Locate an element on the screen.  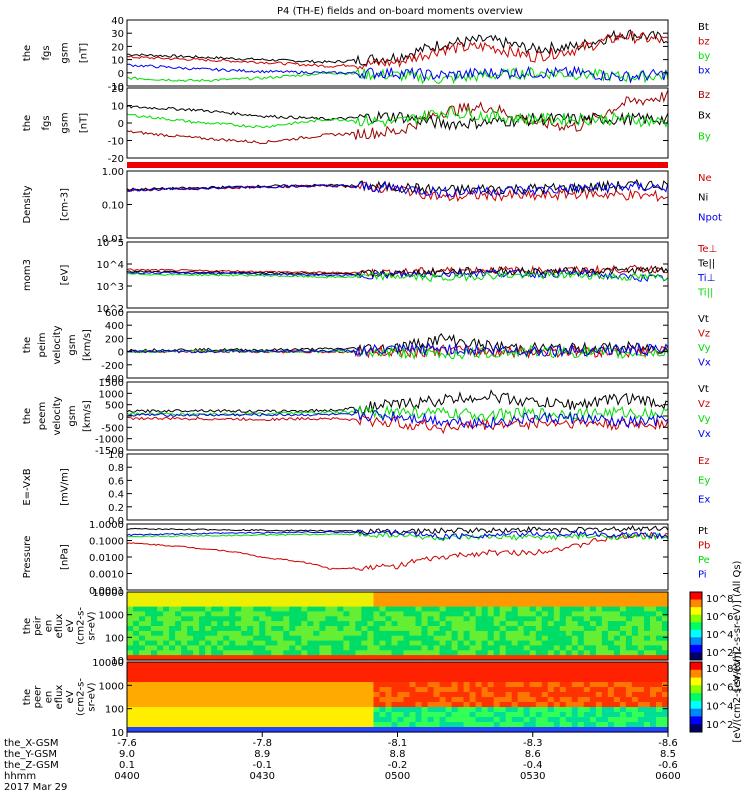
footer-value: 0.1 is located at coordinates (127, 765).